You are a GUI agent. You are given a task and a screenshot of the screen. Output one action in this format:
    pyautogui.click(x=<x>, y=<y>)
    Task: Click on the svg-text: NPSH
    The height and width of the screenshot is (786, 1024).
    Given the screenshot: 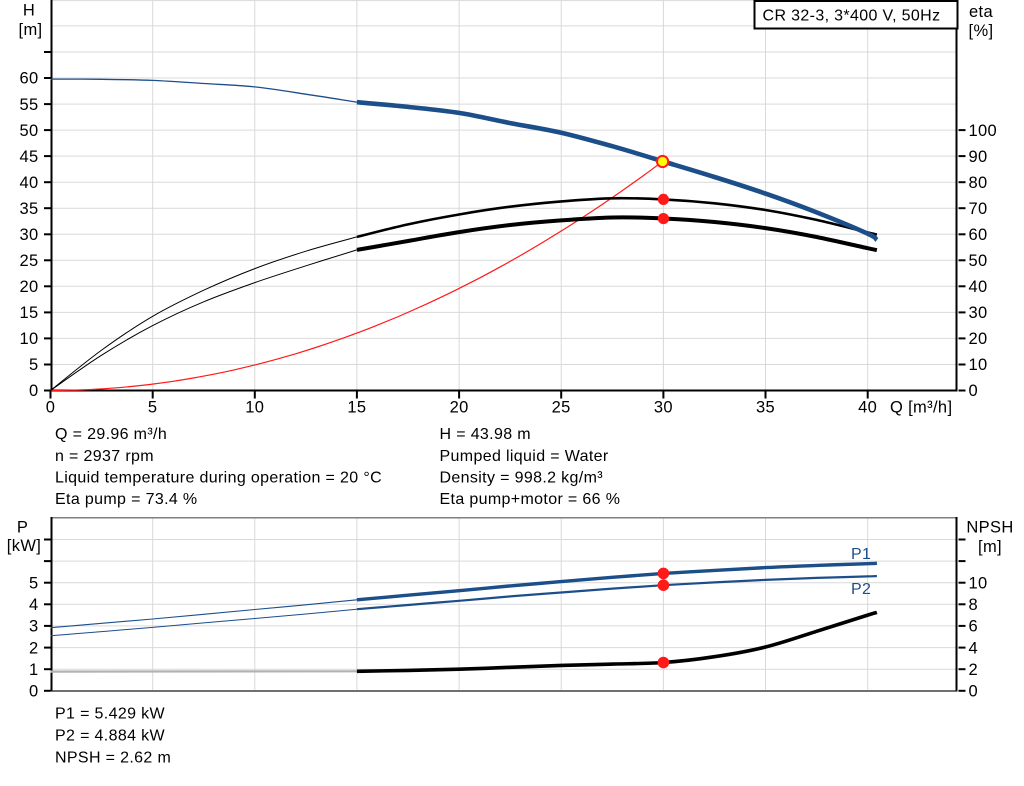 What is the action you would take?
    pyautogui.click(x=989, y=528)
    